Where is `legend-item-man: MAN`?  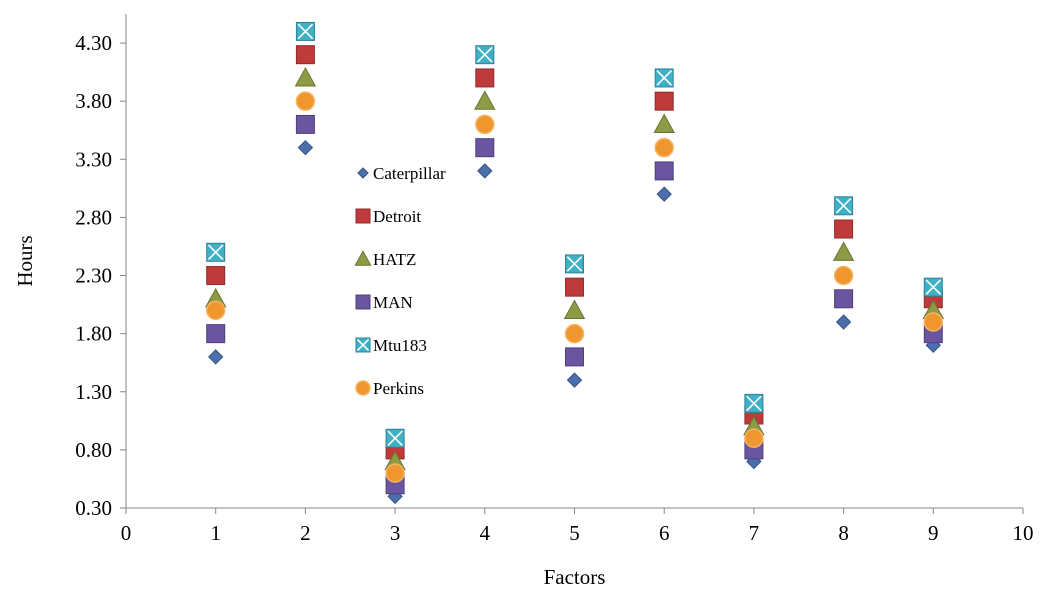
legend-item-man: MAN is located at coordinates (384, 302).